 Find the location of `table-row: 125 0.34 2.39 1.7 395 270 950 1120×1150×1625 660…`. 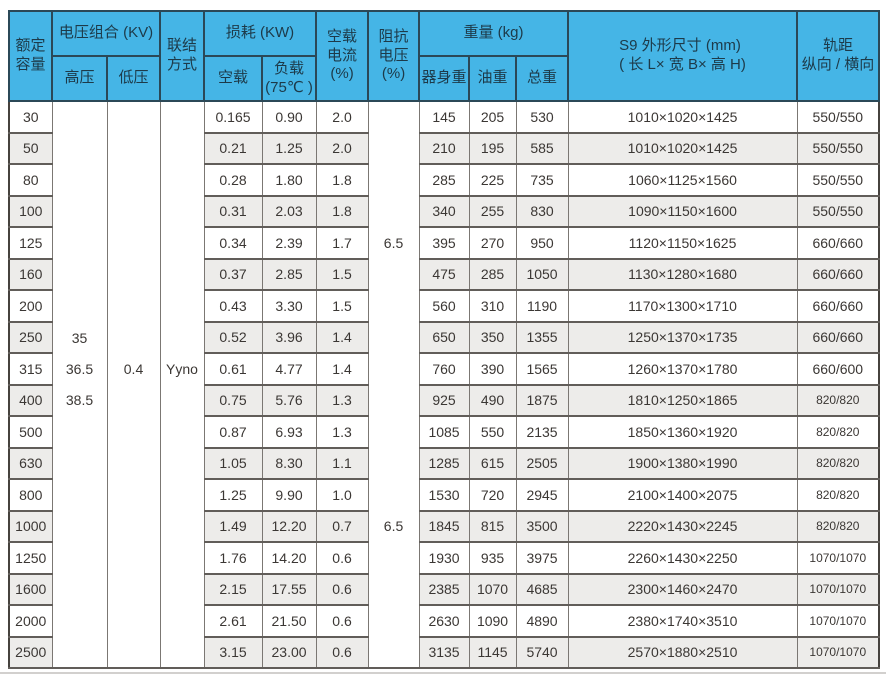

table-row: 125 0.34 2.39 1.7 395 270 950 1120×1150×1625 660… is located at coordinates (444, 243).